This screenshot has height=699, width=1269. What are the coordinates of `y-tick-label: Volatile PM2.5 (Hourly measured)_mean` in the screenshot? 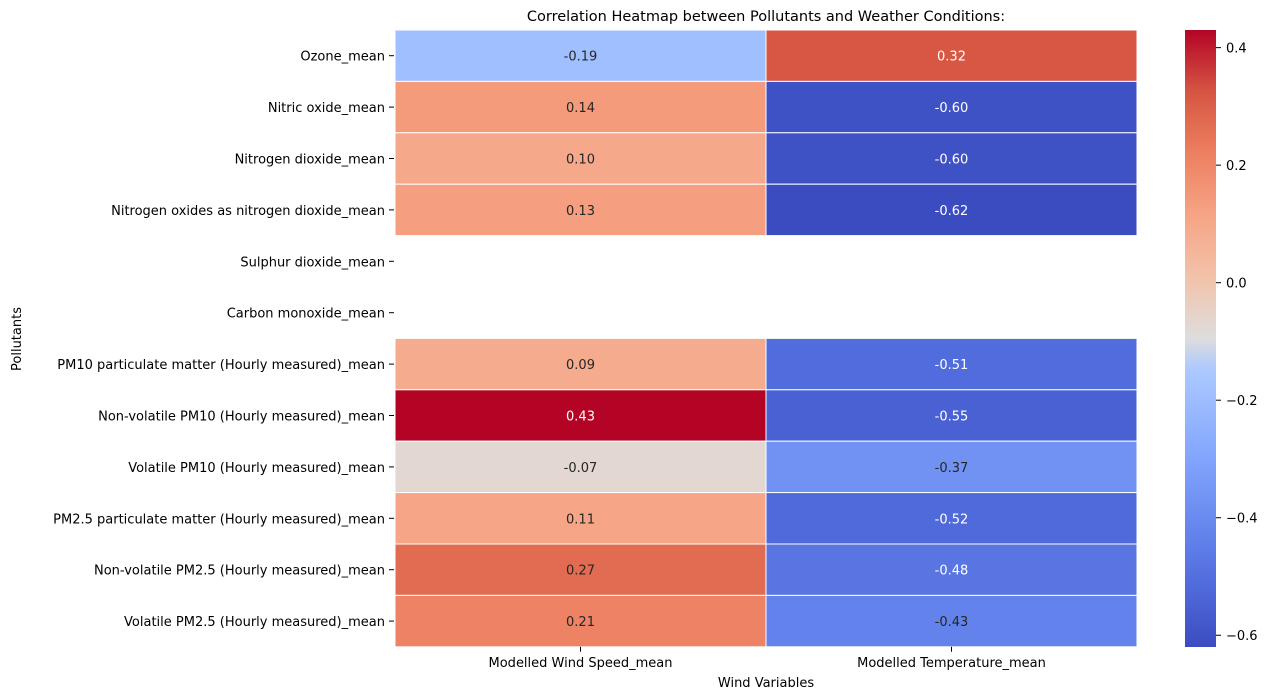 It's located at (254, 622).